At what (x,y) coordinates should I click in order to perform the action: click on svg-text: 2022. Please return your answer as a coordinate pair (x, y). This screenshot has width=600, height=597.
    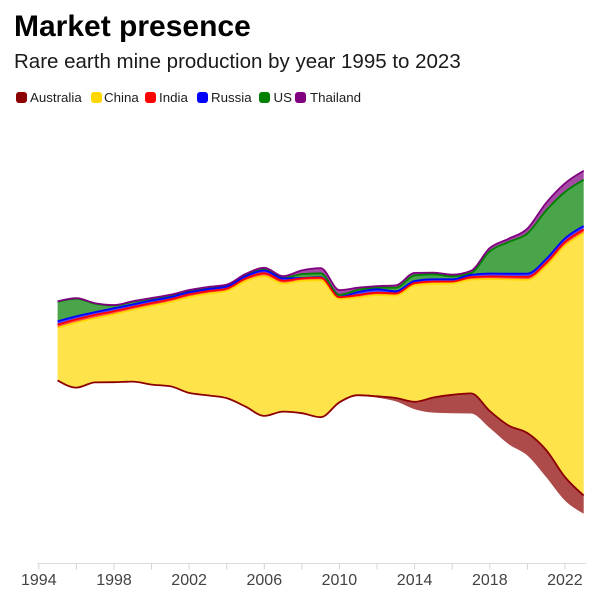
    Looking at the image, I should click on (565, 580).